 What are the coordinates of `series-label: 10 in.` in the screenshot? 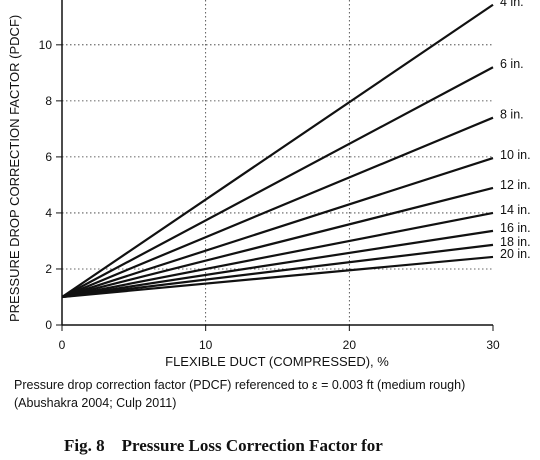 It's located at (515, 155).